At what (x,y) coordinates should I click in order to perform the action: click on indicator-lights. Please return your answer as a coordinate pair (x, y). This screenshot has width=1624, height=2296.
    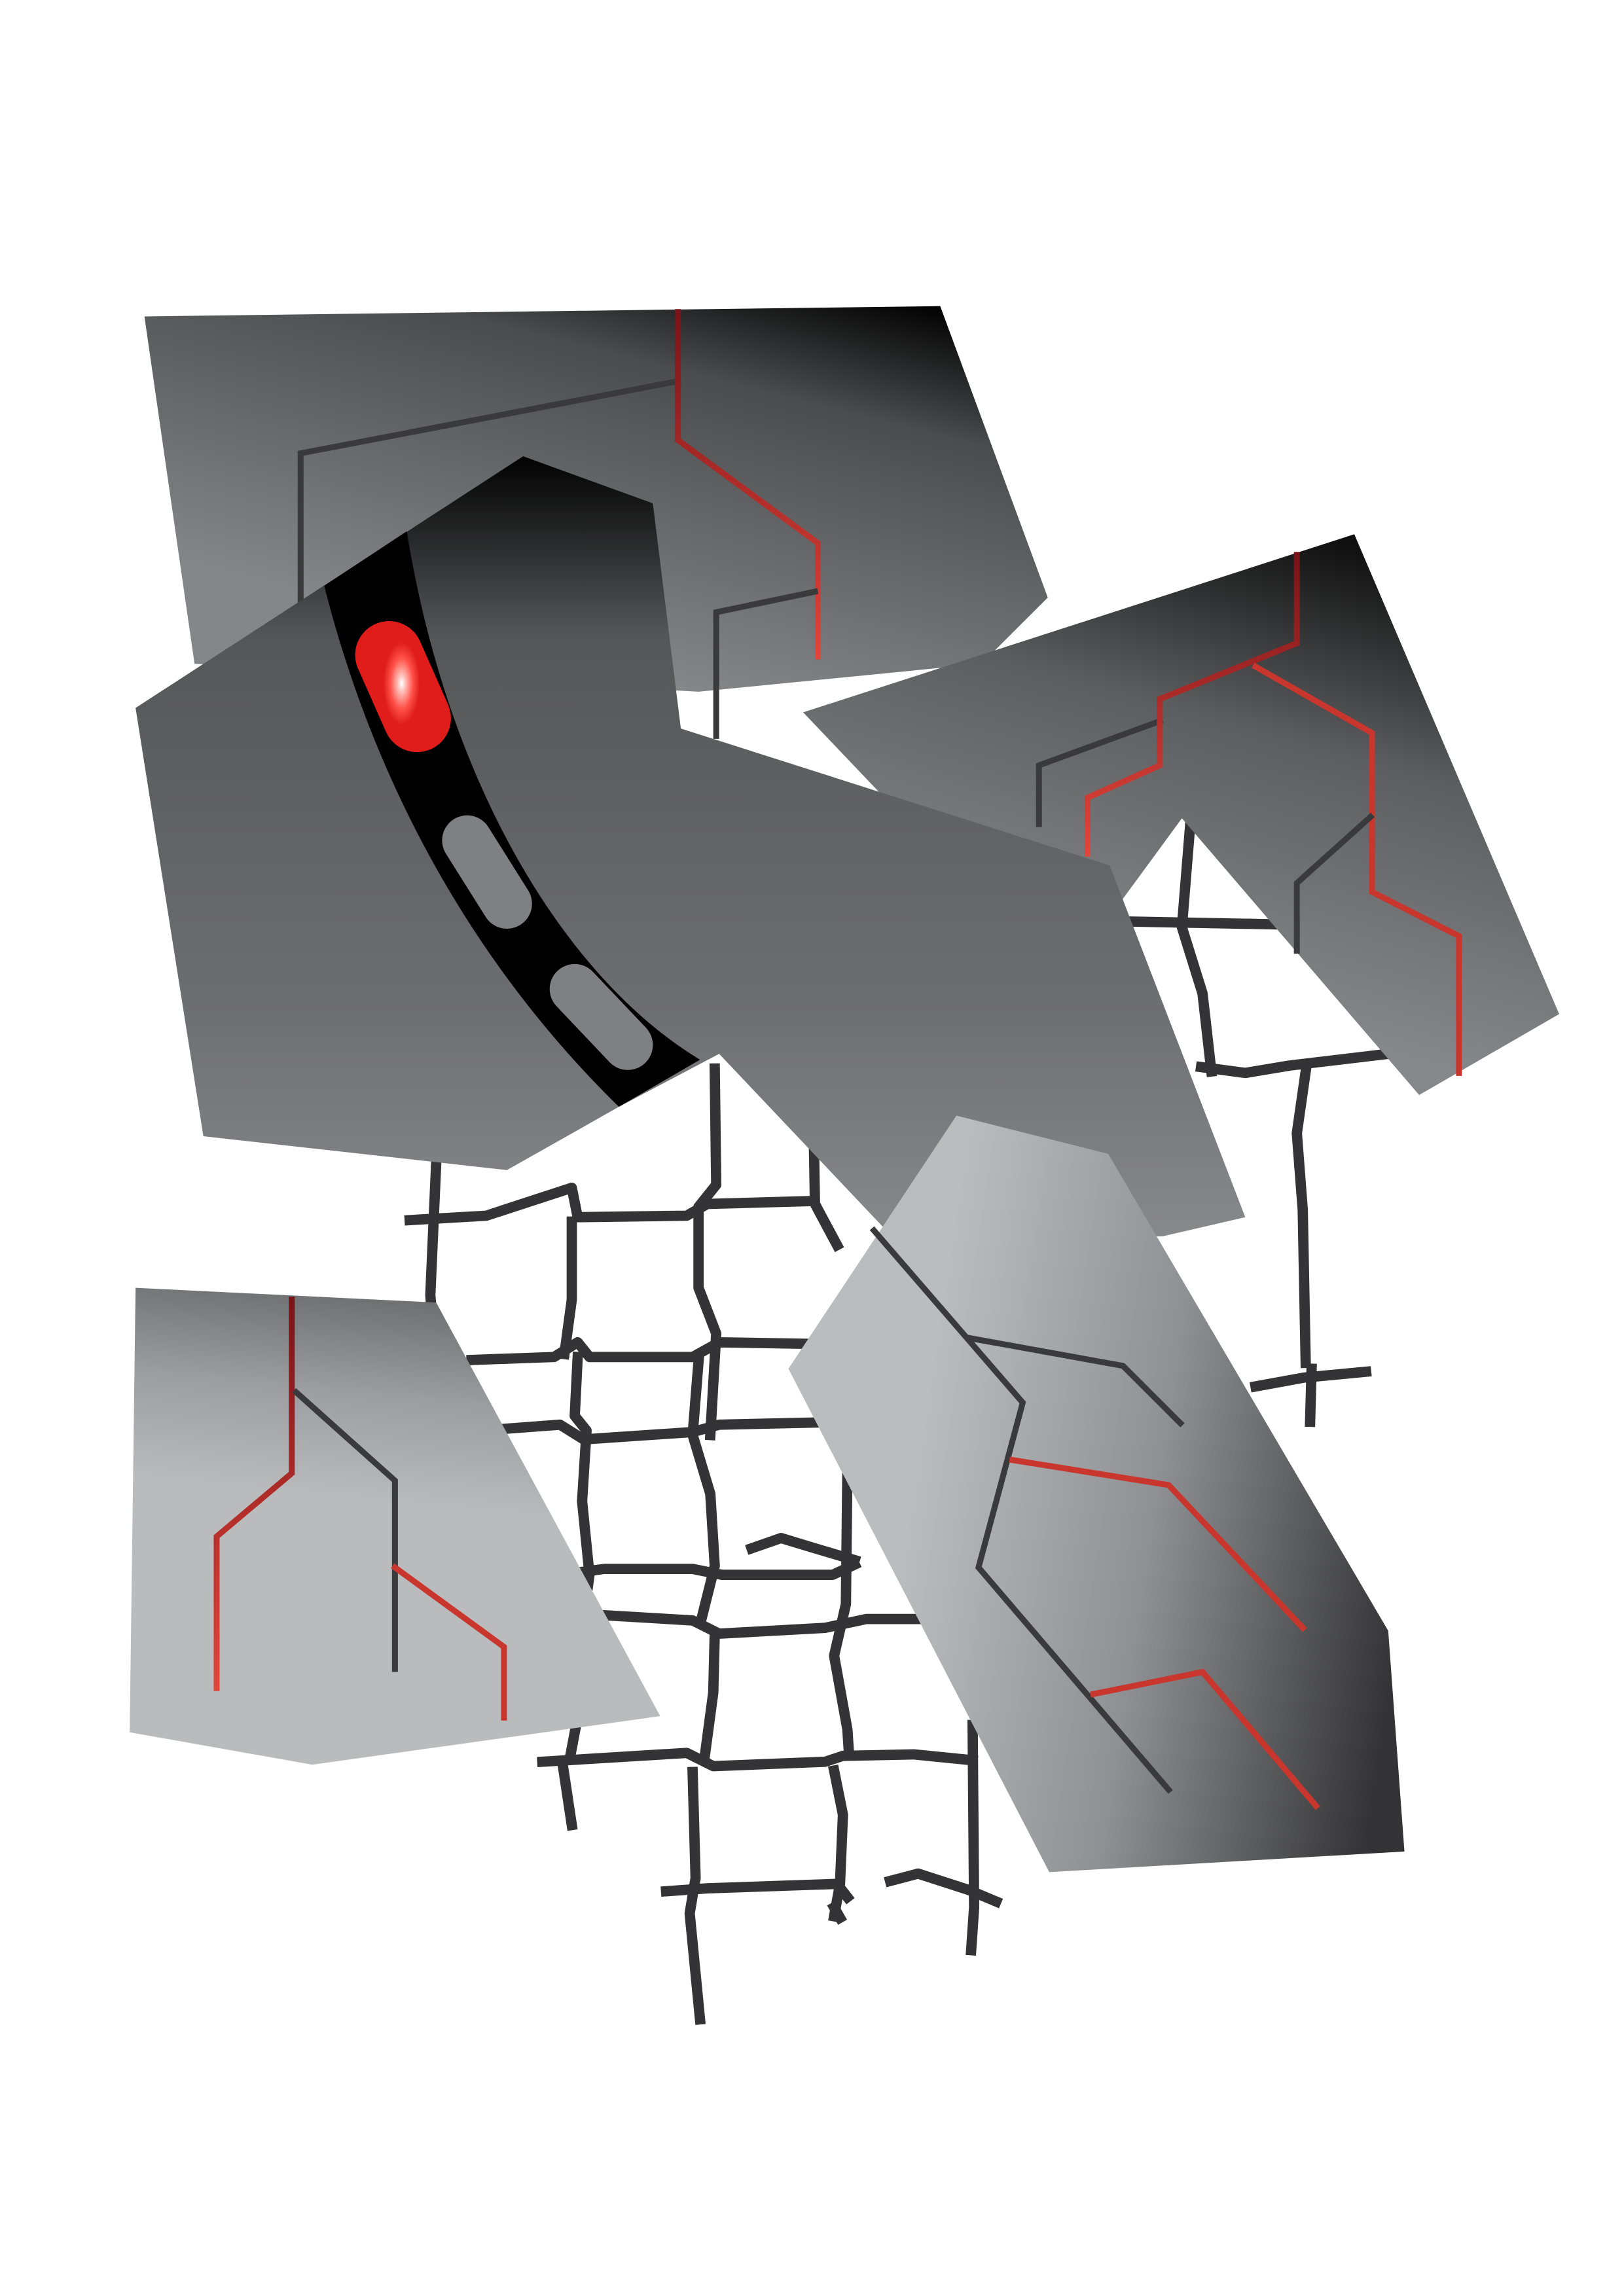
    Looking at the image, I should click on (504, 845).